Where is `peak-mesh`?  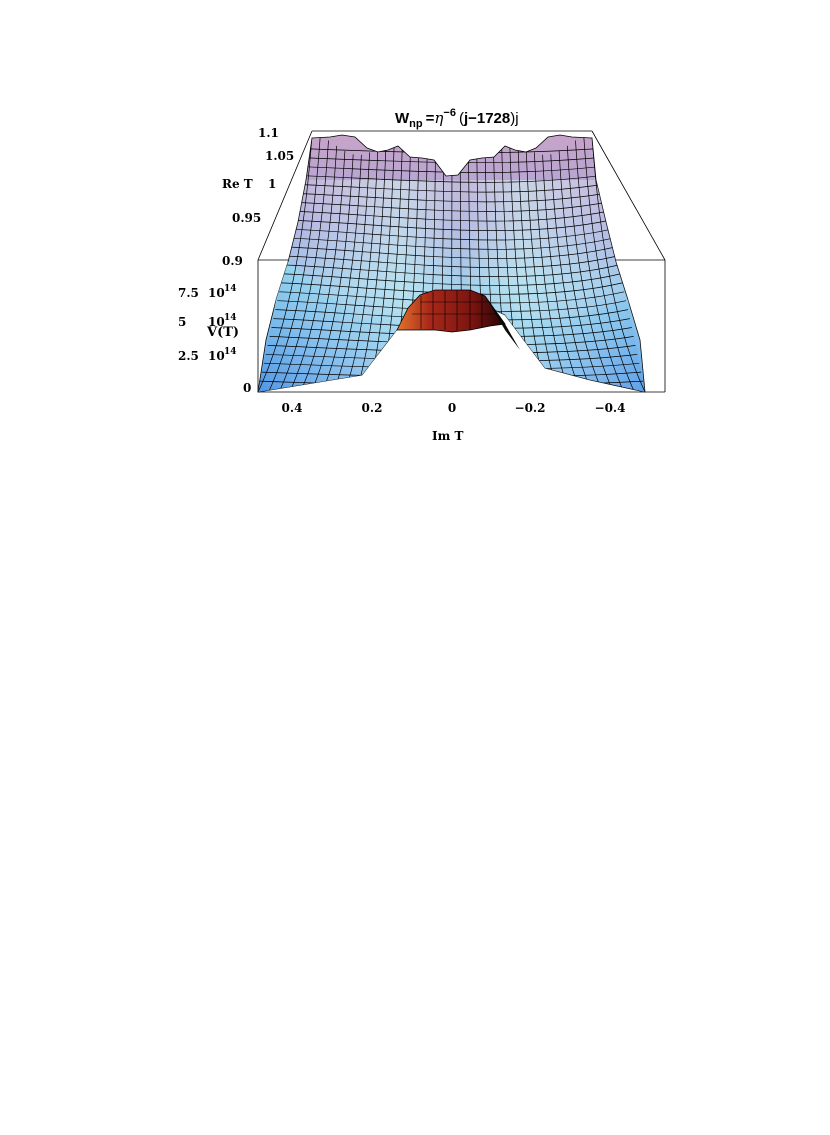
peak-mesh is located at coordinates (454, 310).